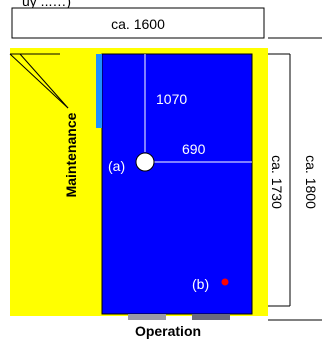 This screenshot has height=343, width=324. Describe the element at coordinates (225, 282) in the screenshot. I see `point-b-marker` at that location.